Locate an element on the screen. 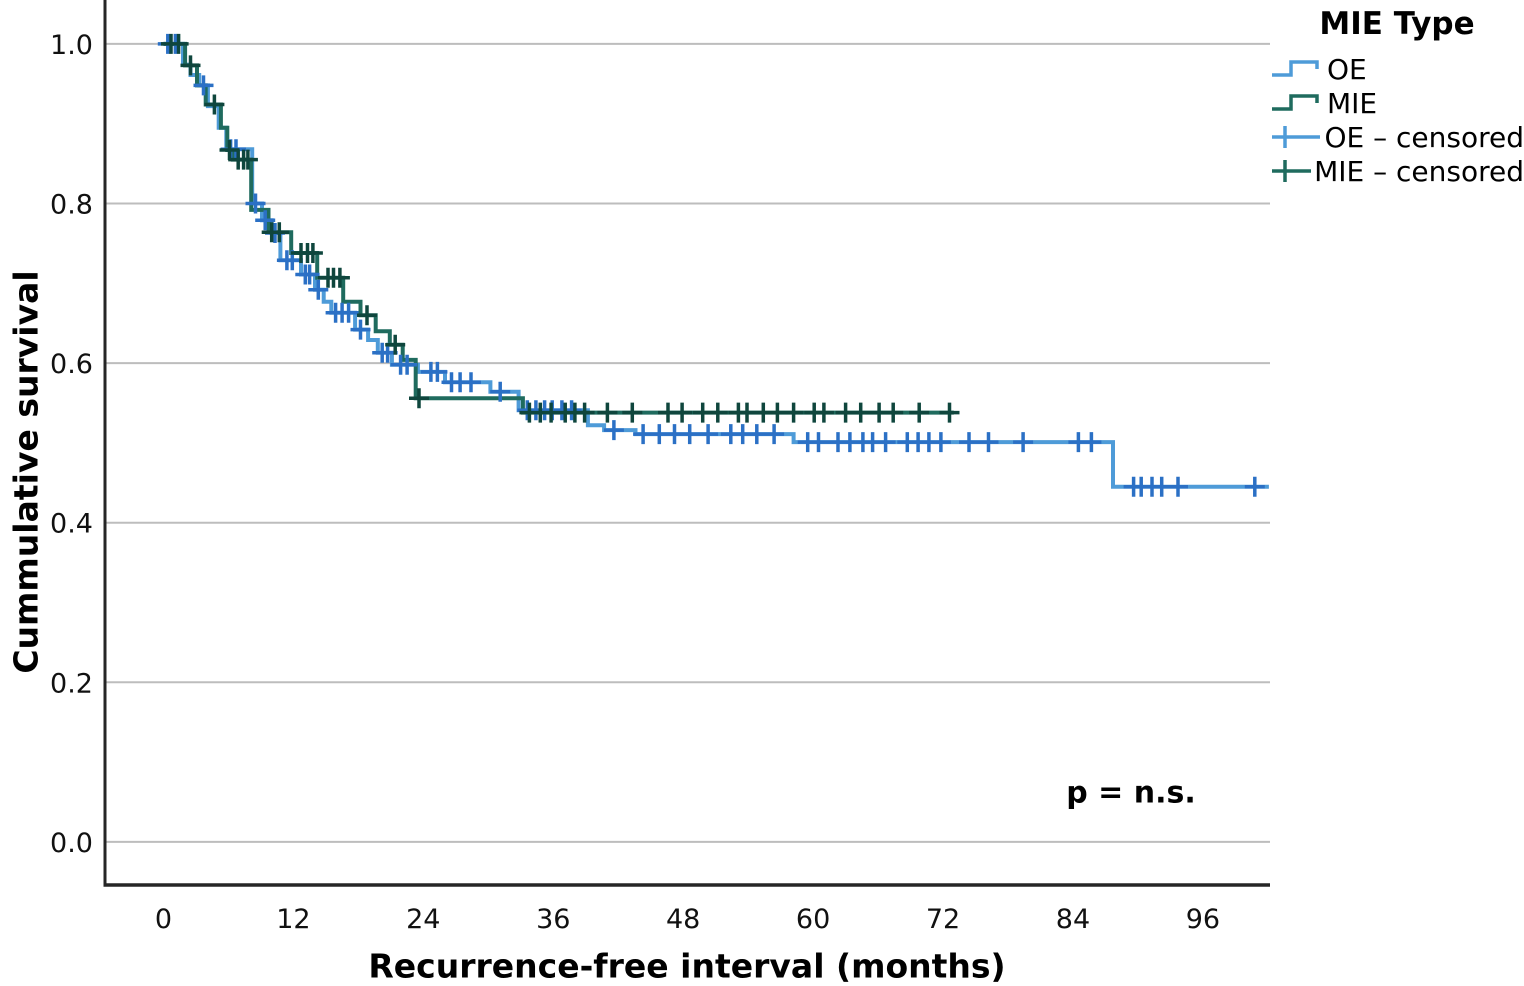 This screenshot has width=1524, height=986. legend-item-label: OE – censored is located at coordinates (1424, 137).